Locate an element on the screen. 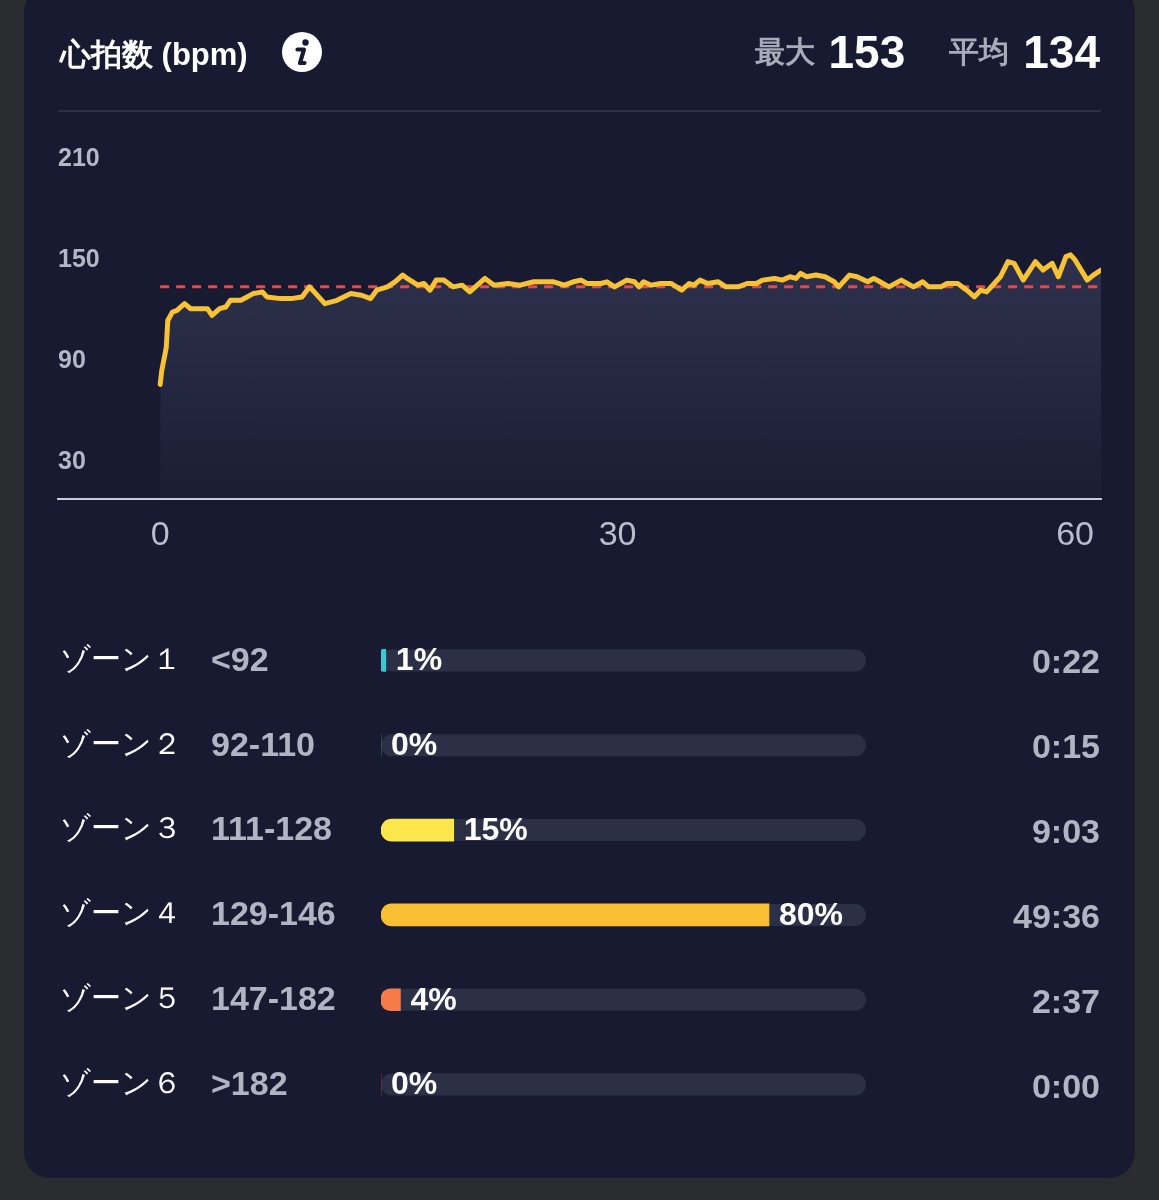 This screenshot has width=1159, height=1200. y2-tick-label: 92-110 is located at coordinates (263, 743).